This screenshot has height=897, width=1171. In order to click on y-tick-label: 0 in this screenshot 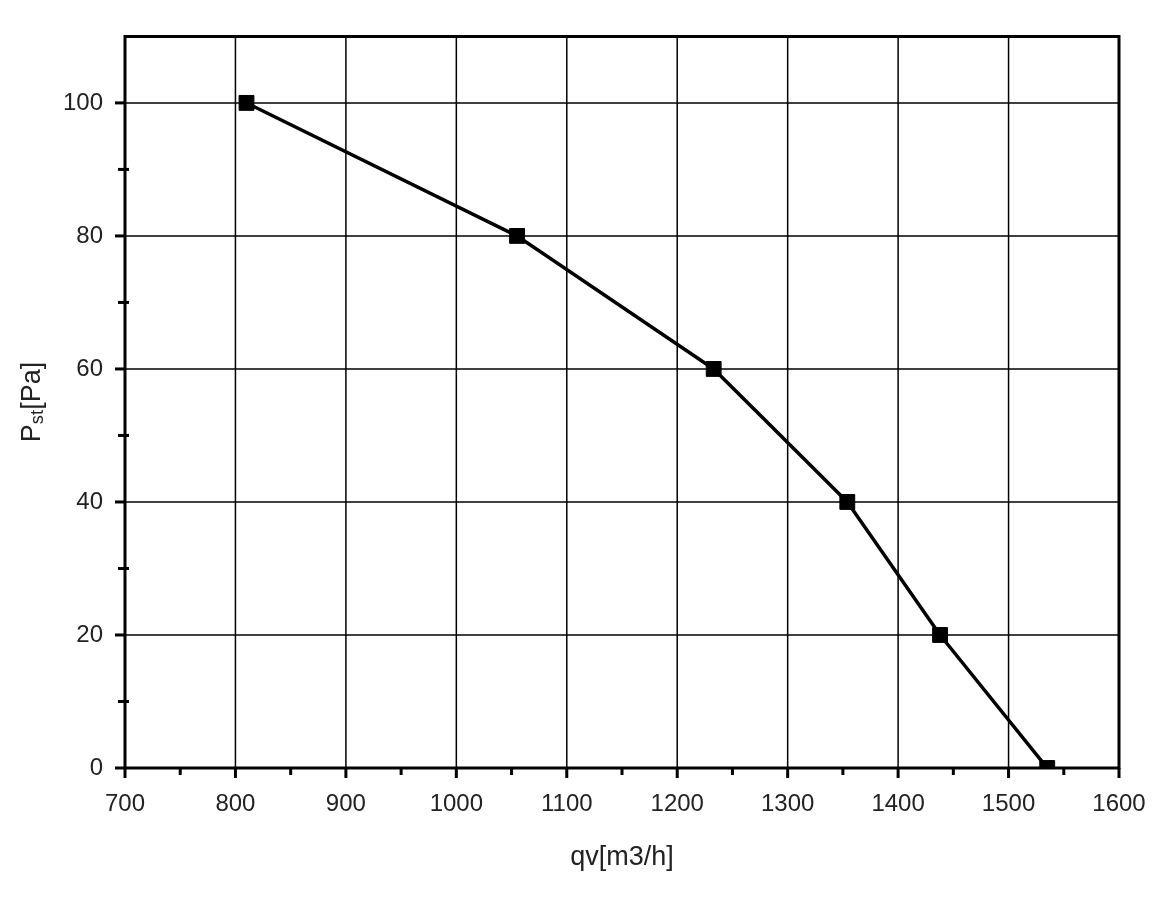, I will do `click(96, 766)`.